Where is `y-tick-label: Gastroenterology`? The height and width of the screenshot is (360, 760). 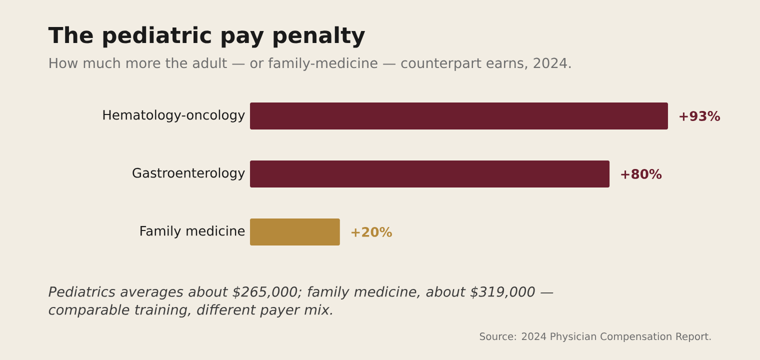
y-tick-label: Gastroenterology is located at coordinates (188, 174).